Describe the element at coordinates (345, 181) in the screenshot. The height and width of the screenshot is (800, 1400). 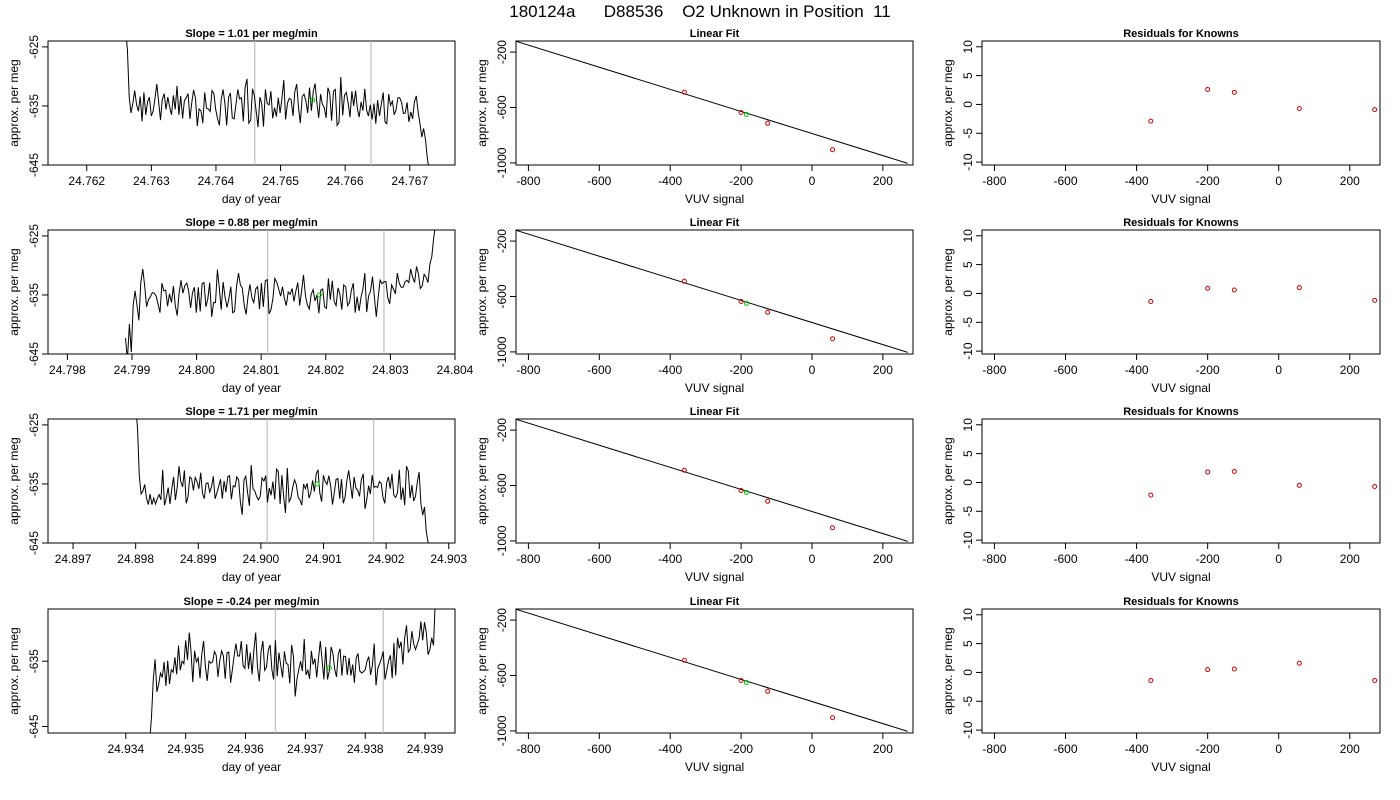
I see `x-tick-label: 24.766` at that location.